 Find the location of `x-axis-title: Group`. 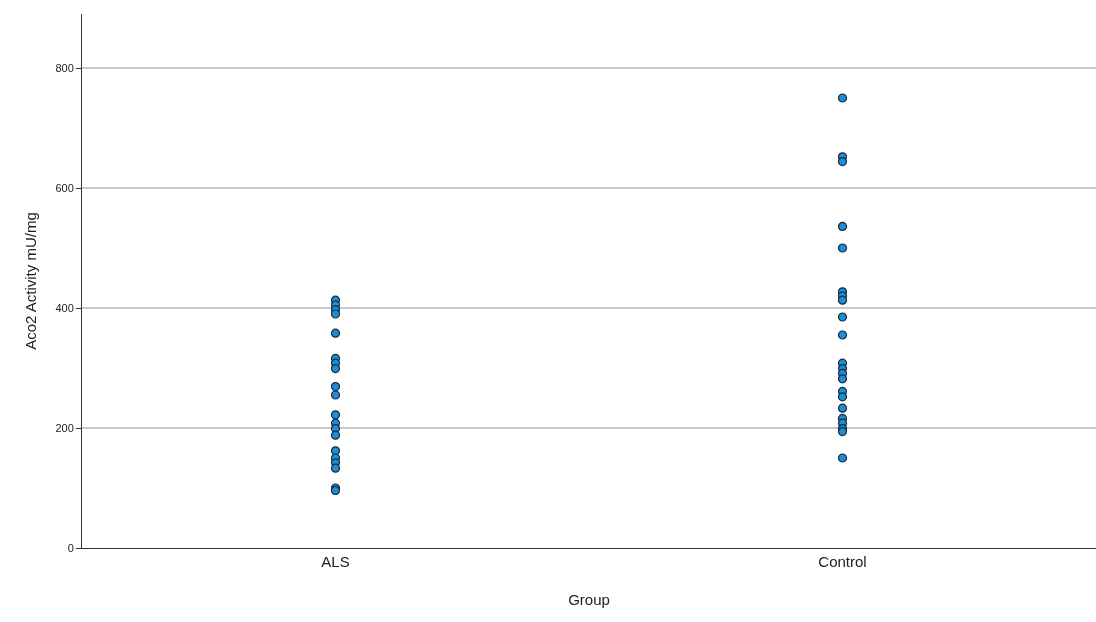

x-axis-title: Group is located at coordinates (589, 599).